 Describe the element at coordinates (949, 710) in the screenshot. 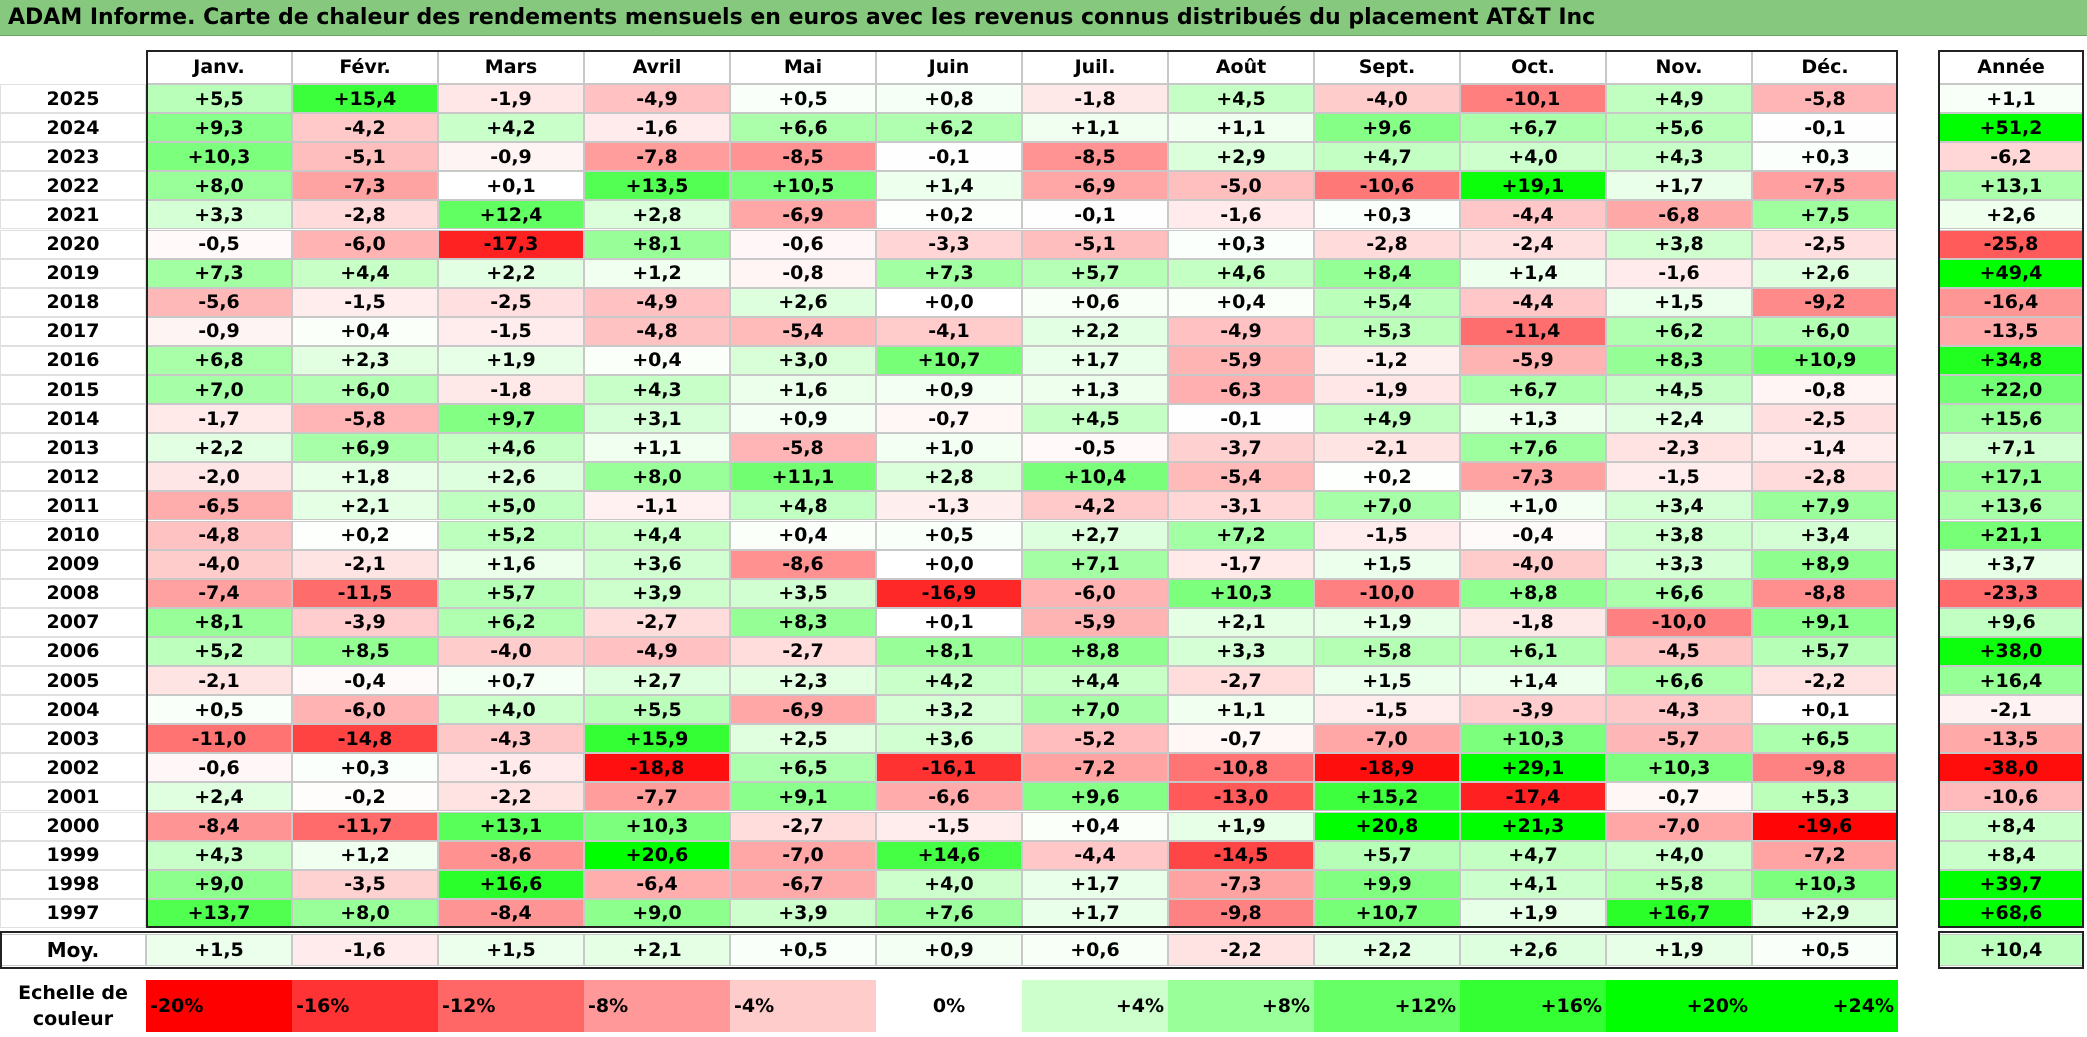

I see `month-value-cell: +3,2` at that location.